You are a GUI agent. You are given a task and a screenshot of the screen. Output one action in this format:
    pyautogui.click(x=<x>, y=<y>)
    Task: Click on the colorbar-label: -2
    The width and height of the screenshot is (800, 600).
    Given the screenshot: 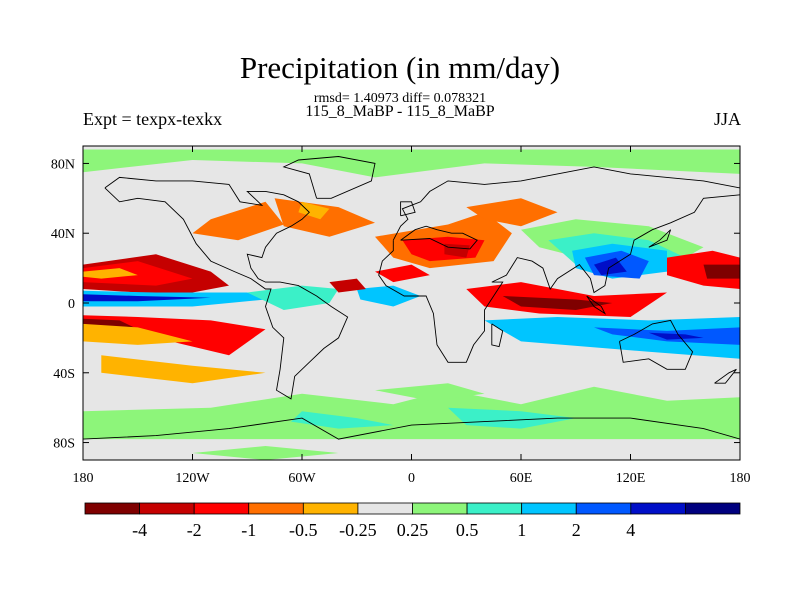 What is the action you would take?
    pyautogui.click(x=194, y=530)
    